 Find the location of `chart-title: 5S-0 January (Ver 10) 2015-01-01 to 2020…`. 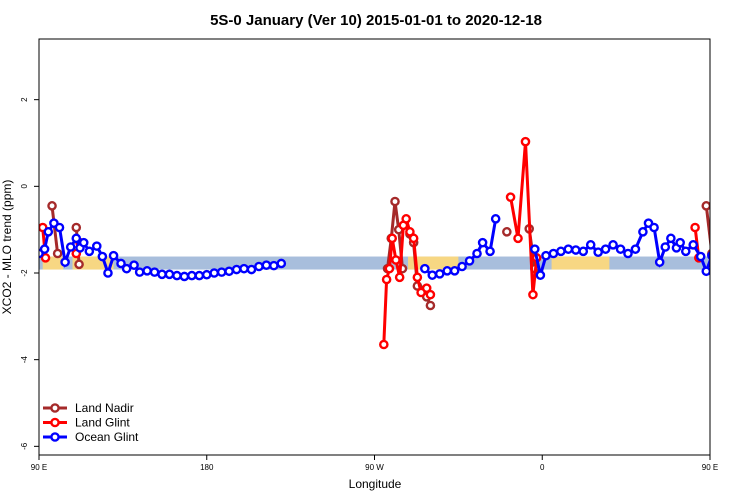

chart-title: 5S-0 January (Ver 10) 2015-01-01 to 2020… is located at coordinates (376, 20).